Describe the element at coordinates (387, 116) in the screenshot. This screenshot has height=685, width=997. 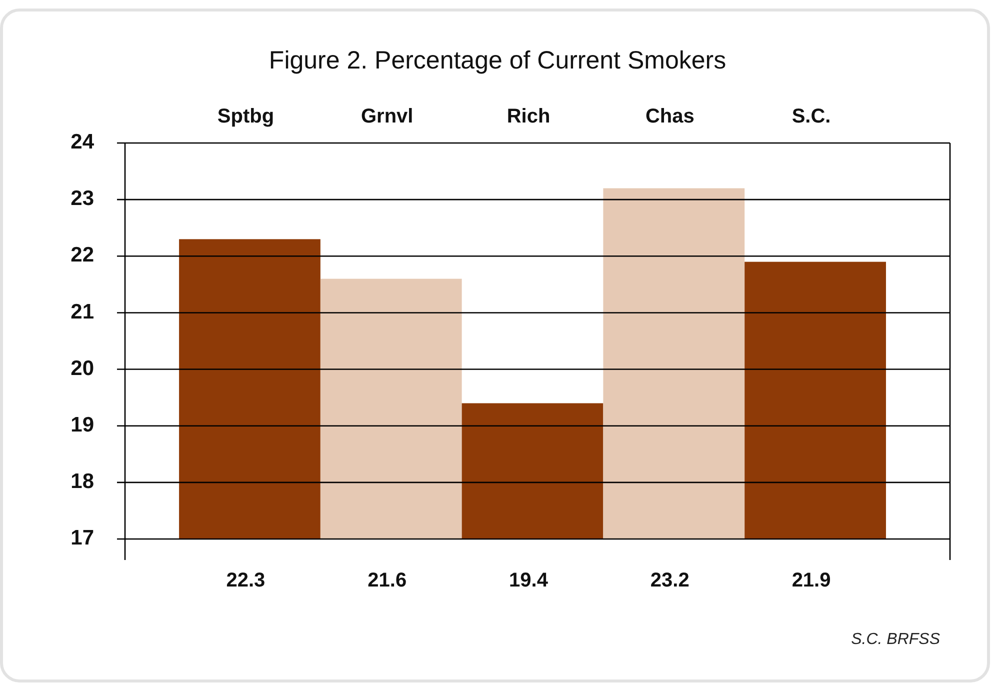
I see `x-tick-label: Grnvl` at that location.